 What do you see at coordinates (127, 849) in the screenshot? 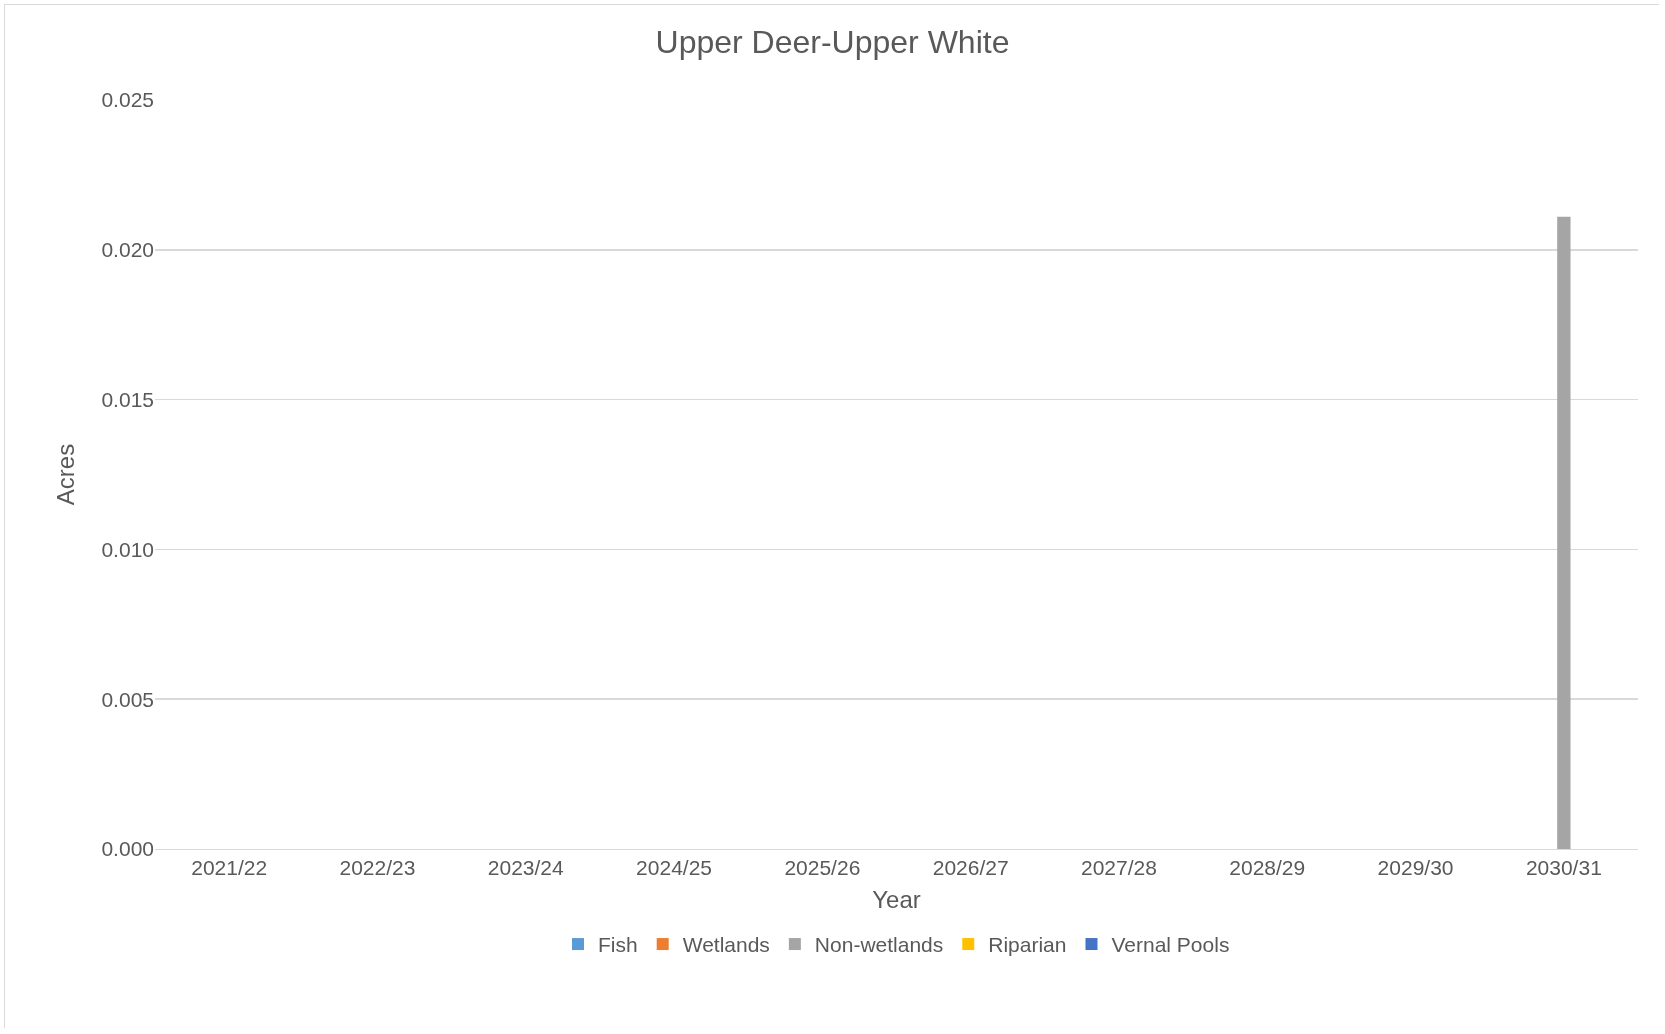
I see `y-tick-label: 0.000` at bounding box center [127, 849].